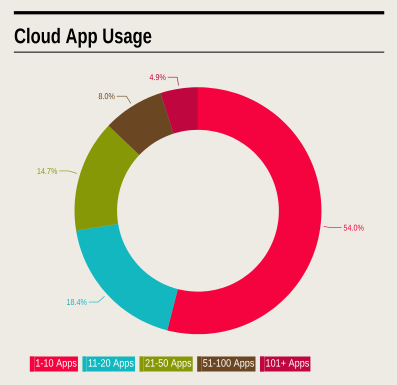  I want to click on legend-label: 1-10 Apps, so click(56, 364).